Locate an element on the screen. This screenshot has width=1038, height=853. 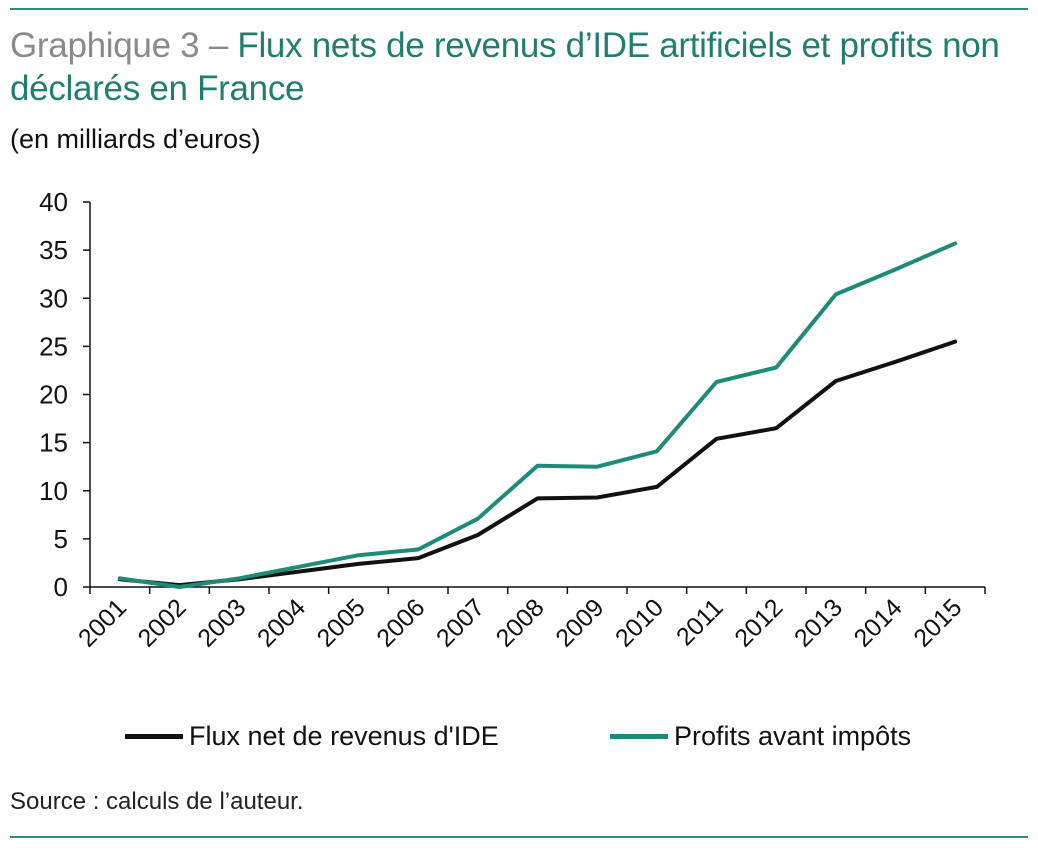
y-tick-label: 0 is located at coordinates (61, 587).